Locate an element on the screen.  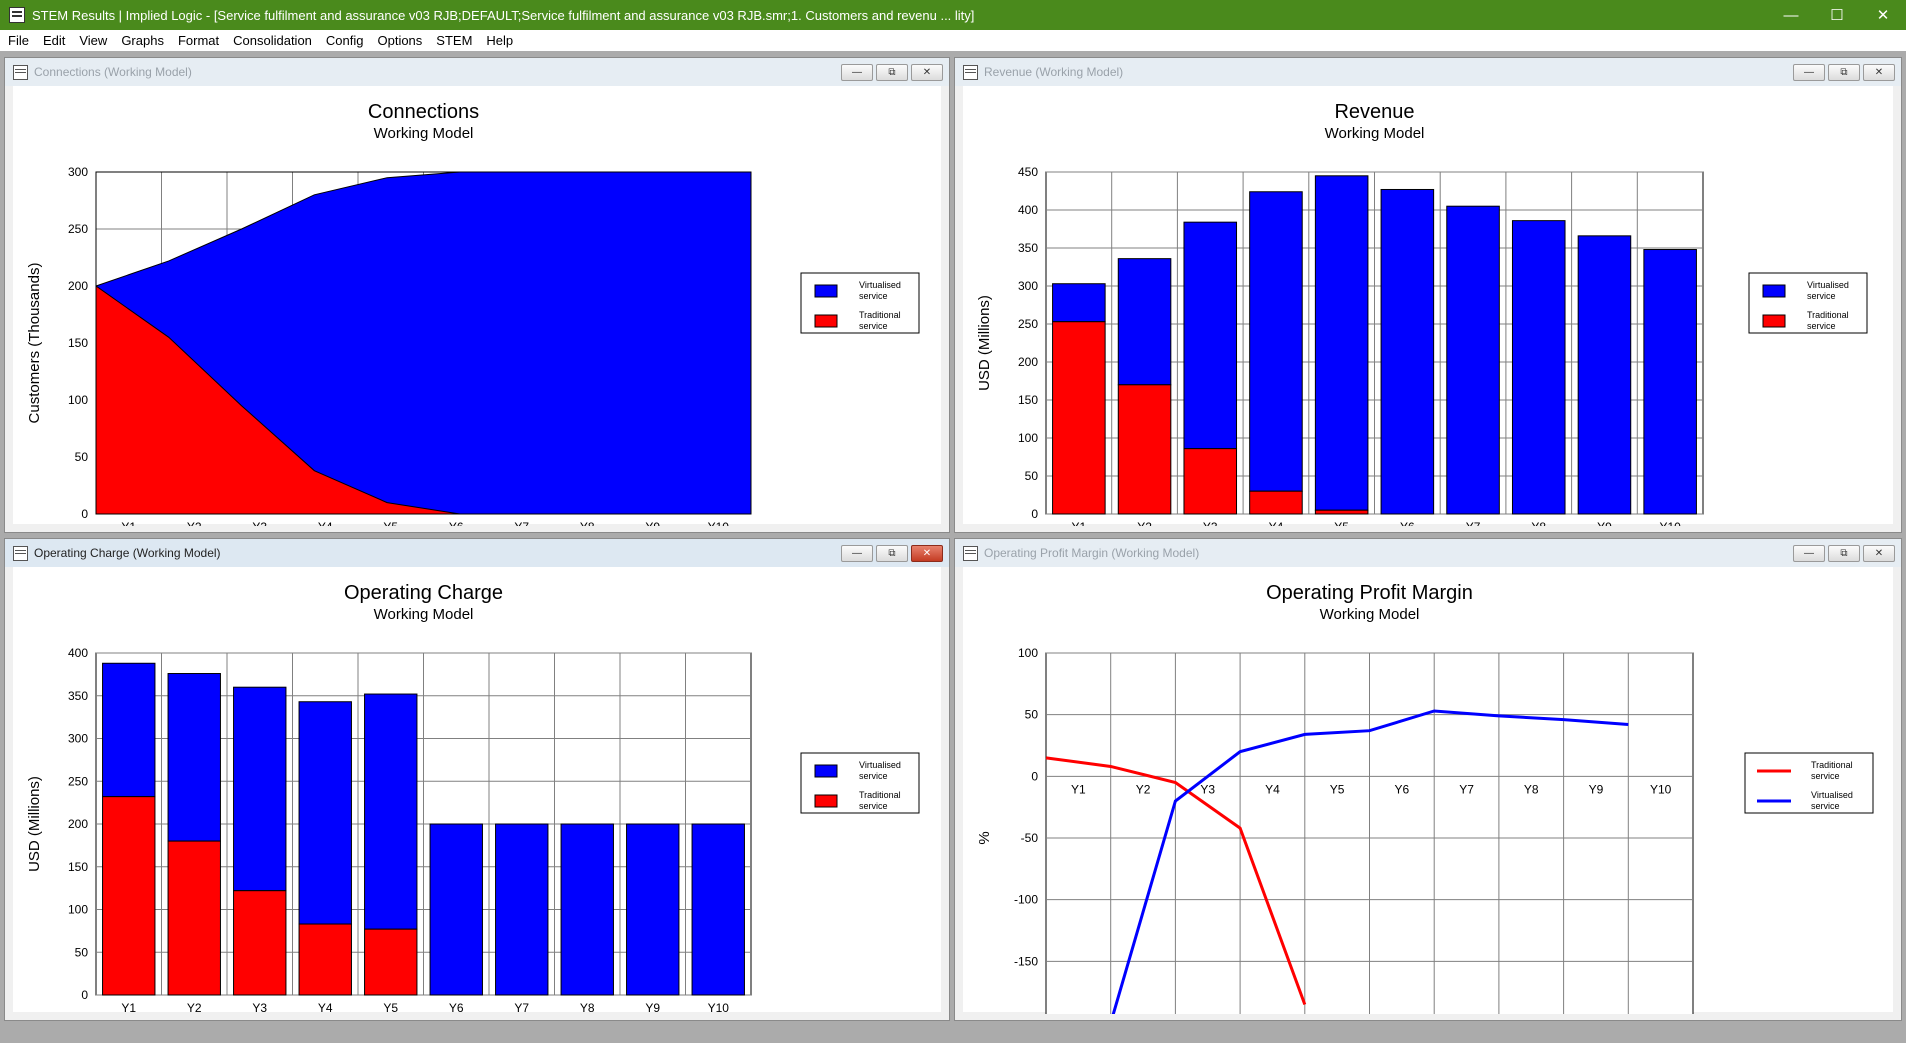
legend-box is located at coordinates (1809, 783).